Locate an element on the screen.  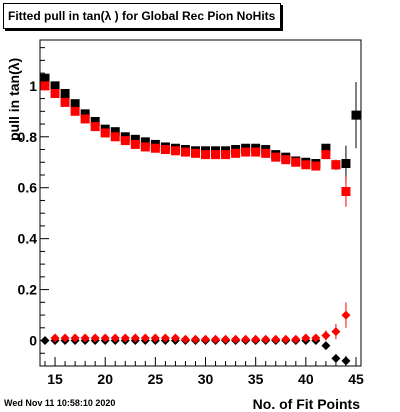
y-tick-label: 0.4 is located at coordinates (28, 239).